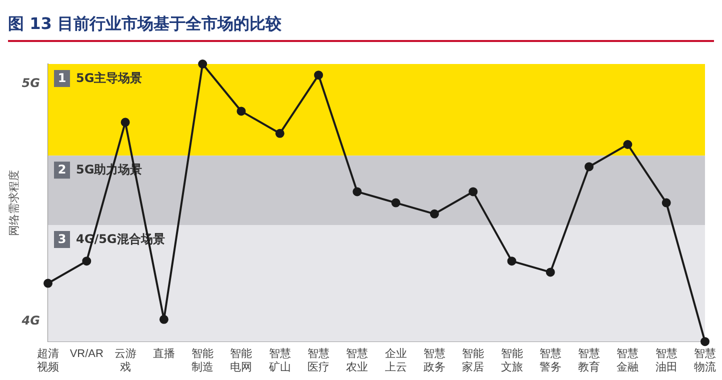 The height and width of the screenshot is (380, 722). I want to click on x-tick-label: 智能电网, so click(241, 360).